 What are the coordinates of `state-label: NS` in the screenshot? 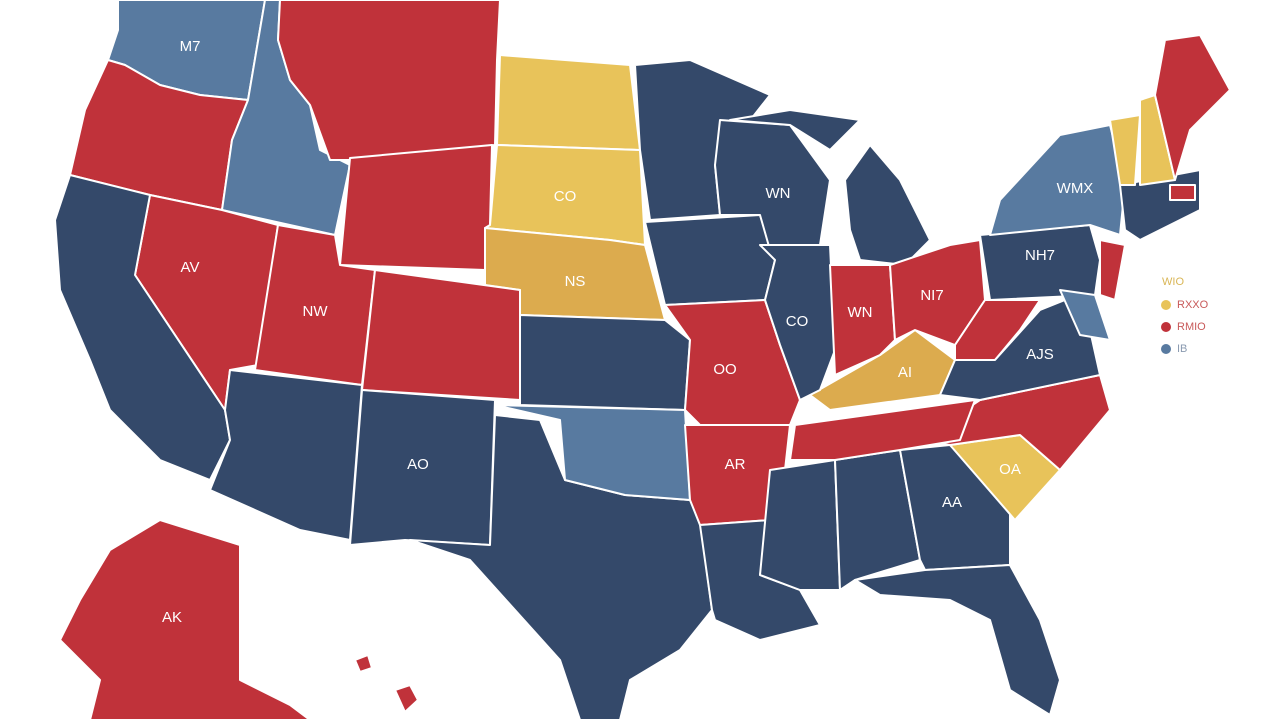 It's located at (575, 281).